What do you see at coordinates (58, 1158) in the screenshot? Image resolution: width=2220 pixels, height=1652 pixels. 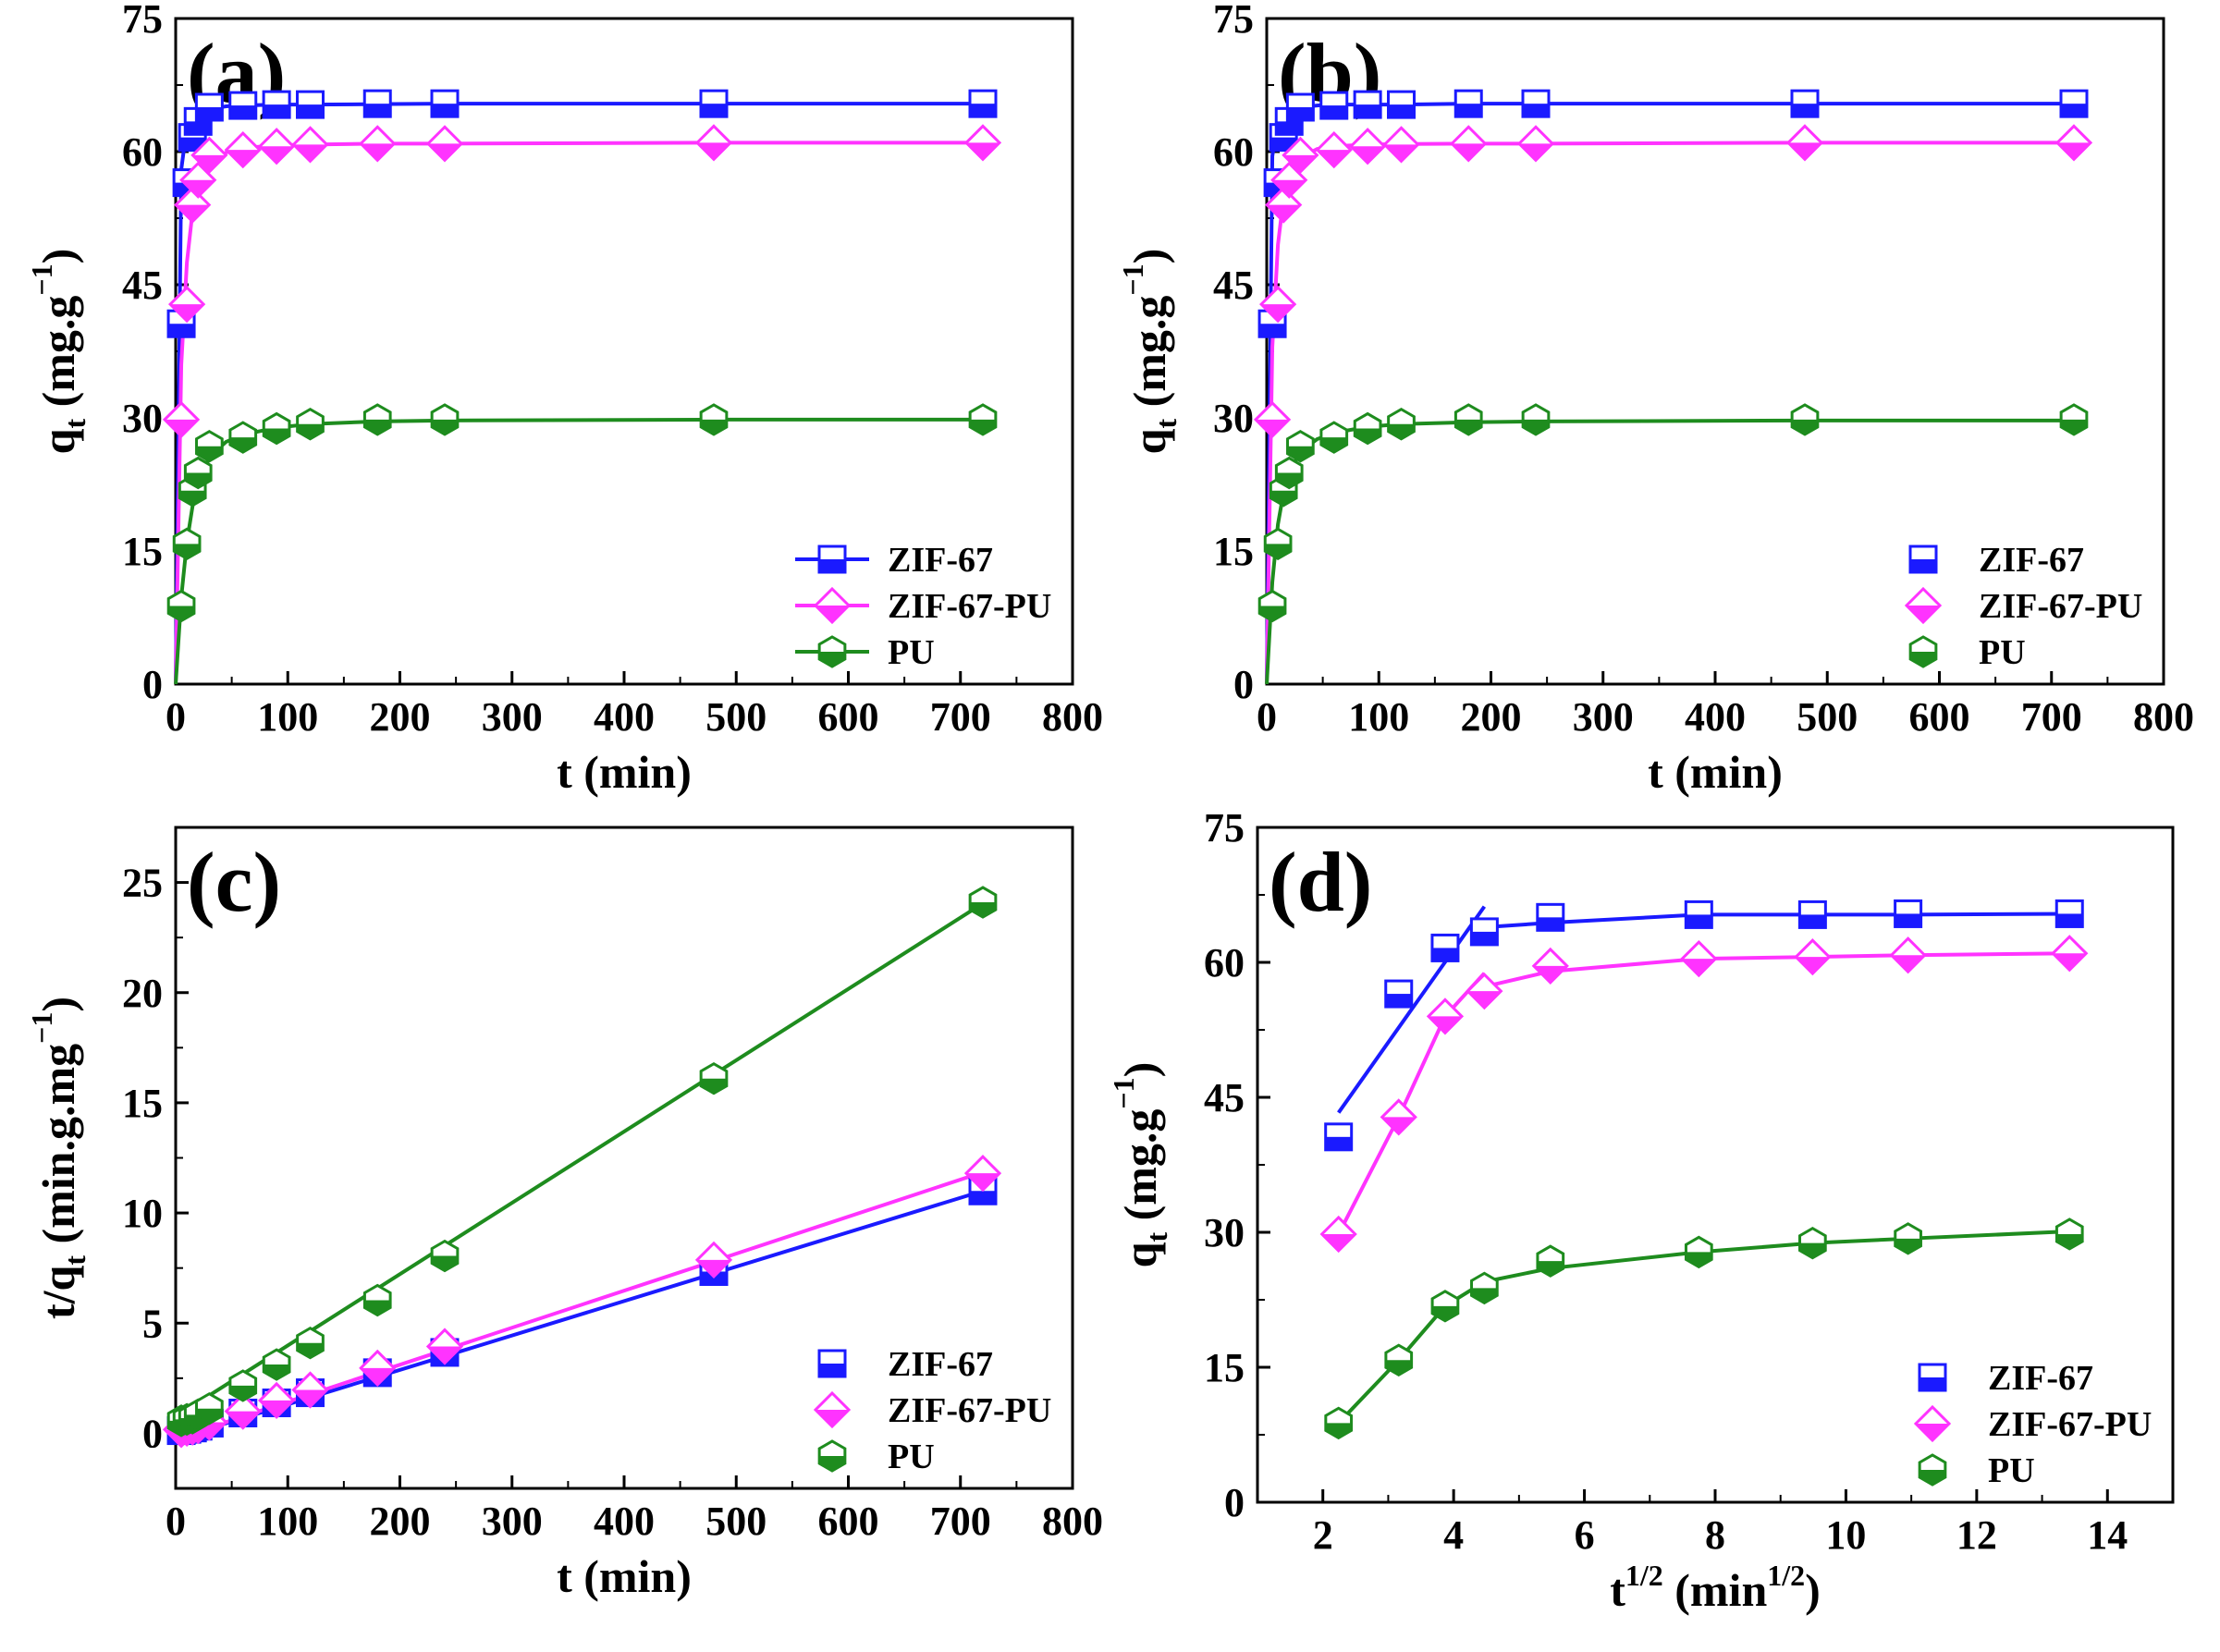 I see `y-axis-label: t/qt (min.g.mg−1)` at bounding box center [58, 1158].